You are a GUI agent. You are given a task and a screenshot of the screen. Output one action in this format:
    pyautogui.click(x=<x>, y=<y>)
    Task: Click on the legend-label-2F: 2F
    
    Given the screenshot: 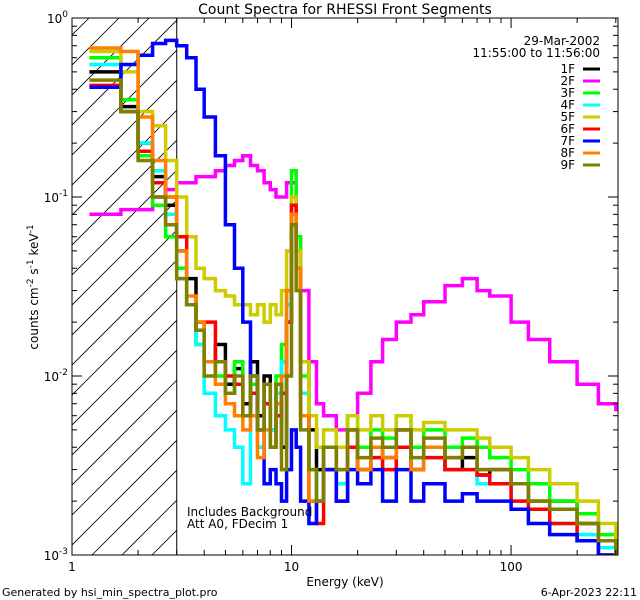 What is the action you would take?
    pyautogui.click(x=567, y=81)
    